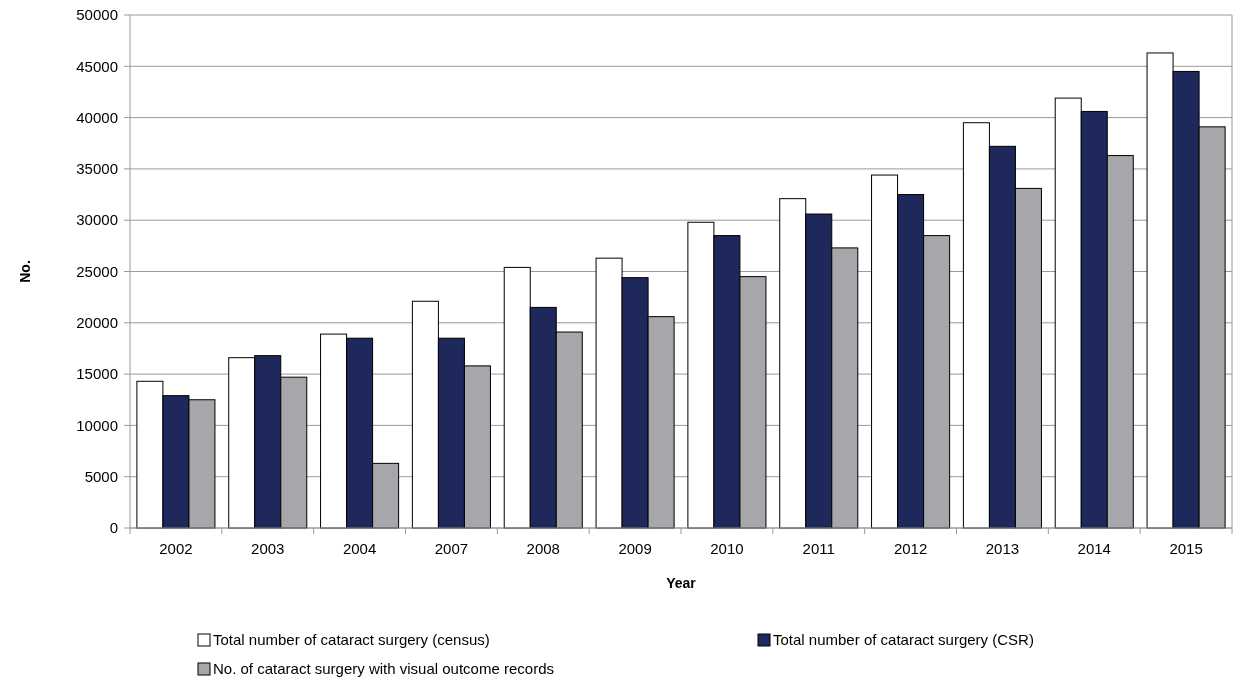  Describe the element at coordinates (543, 548) in the screenshot. I see `x-tick-label: 2008` at that location.